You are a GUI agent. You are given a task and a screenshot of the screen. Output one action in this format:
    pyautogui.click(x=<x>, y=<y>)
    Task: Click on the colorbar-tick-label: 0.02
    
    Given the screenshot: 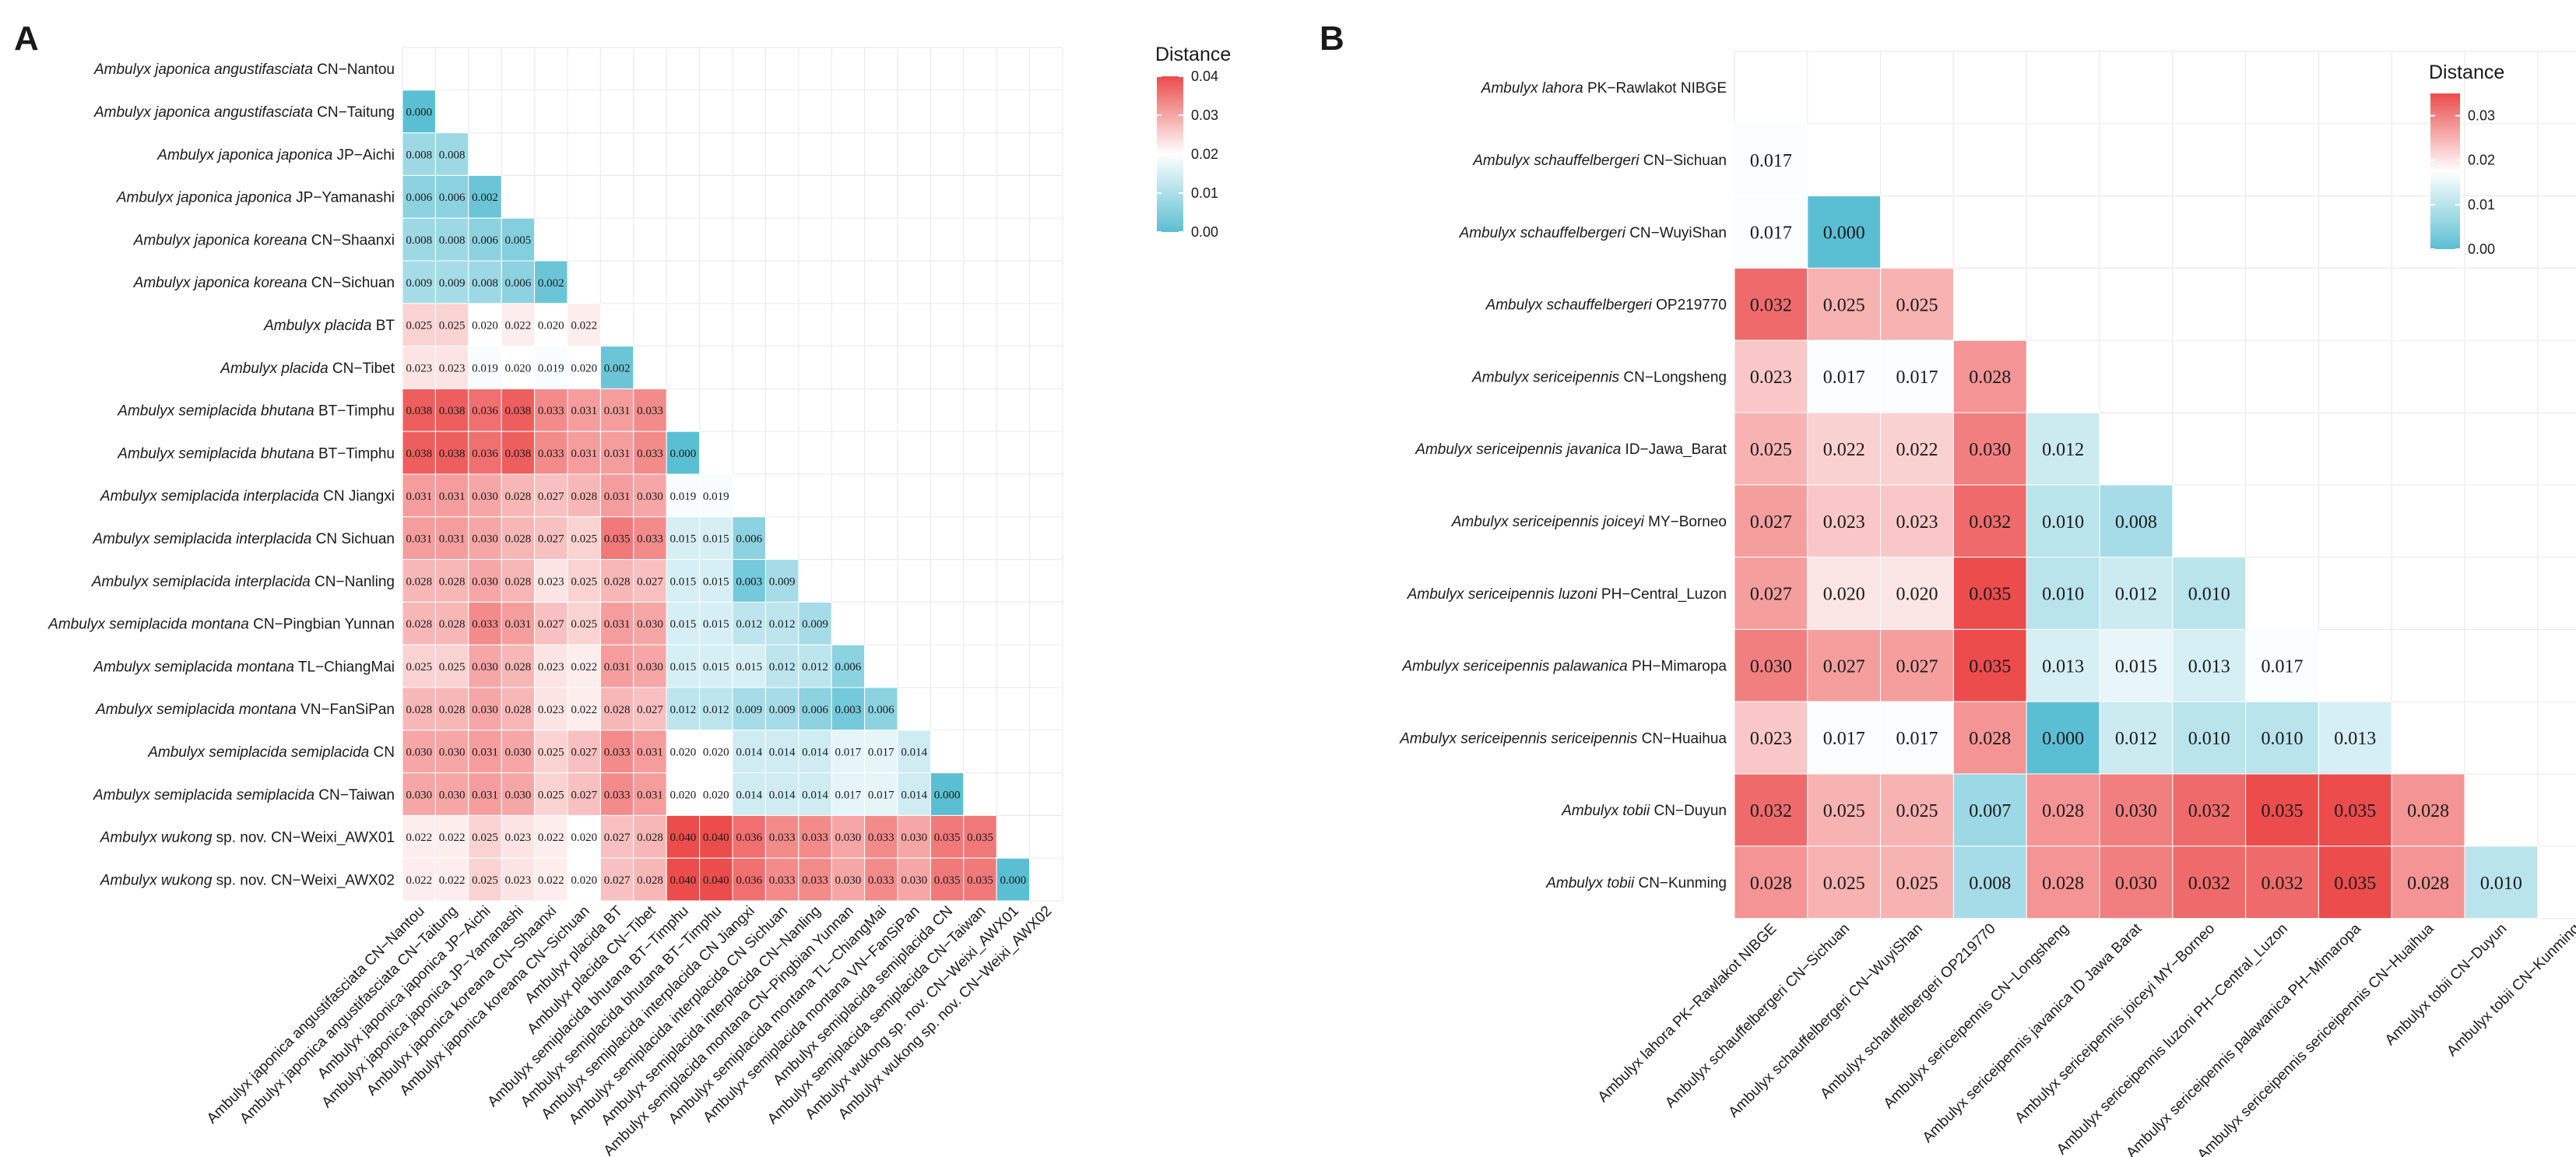 What is the action you would take?
    pyautogui.click(x=2481, y=161)
    